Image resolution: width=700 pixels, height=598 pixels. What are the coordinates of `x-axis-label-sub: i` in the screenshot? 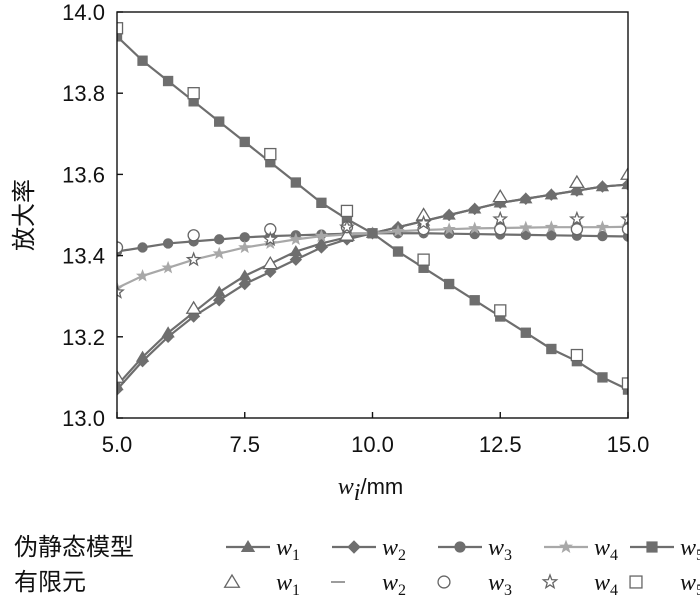 It's located at (357, 493).